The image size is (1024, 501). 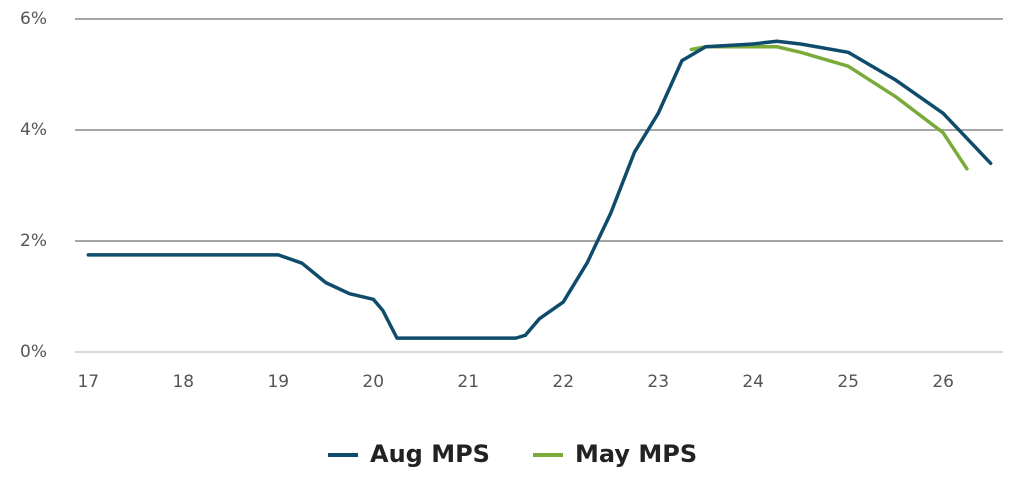 I want to click on y-tick-label: 6%, so click(x=33, y=19).